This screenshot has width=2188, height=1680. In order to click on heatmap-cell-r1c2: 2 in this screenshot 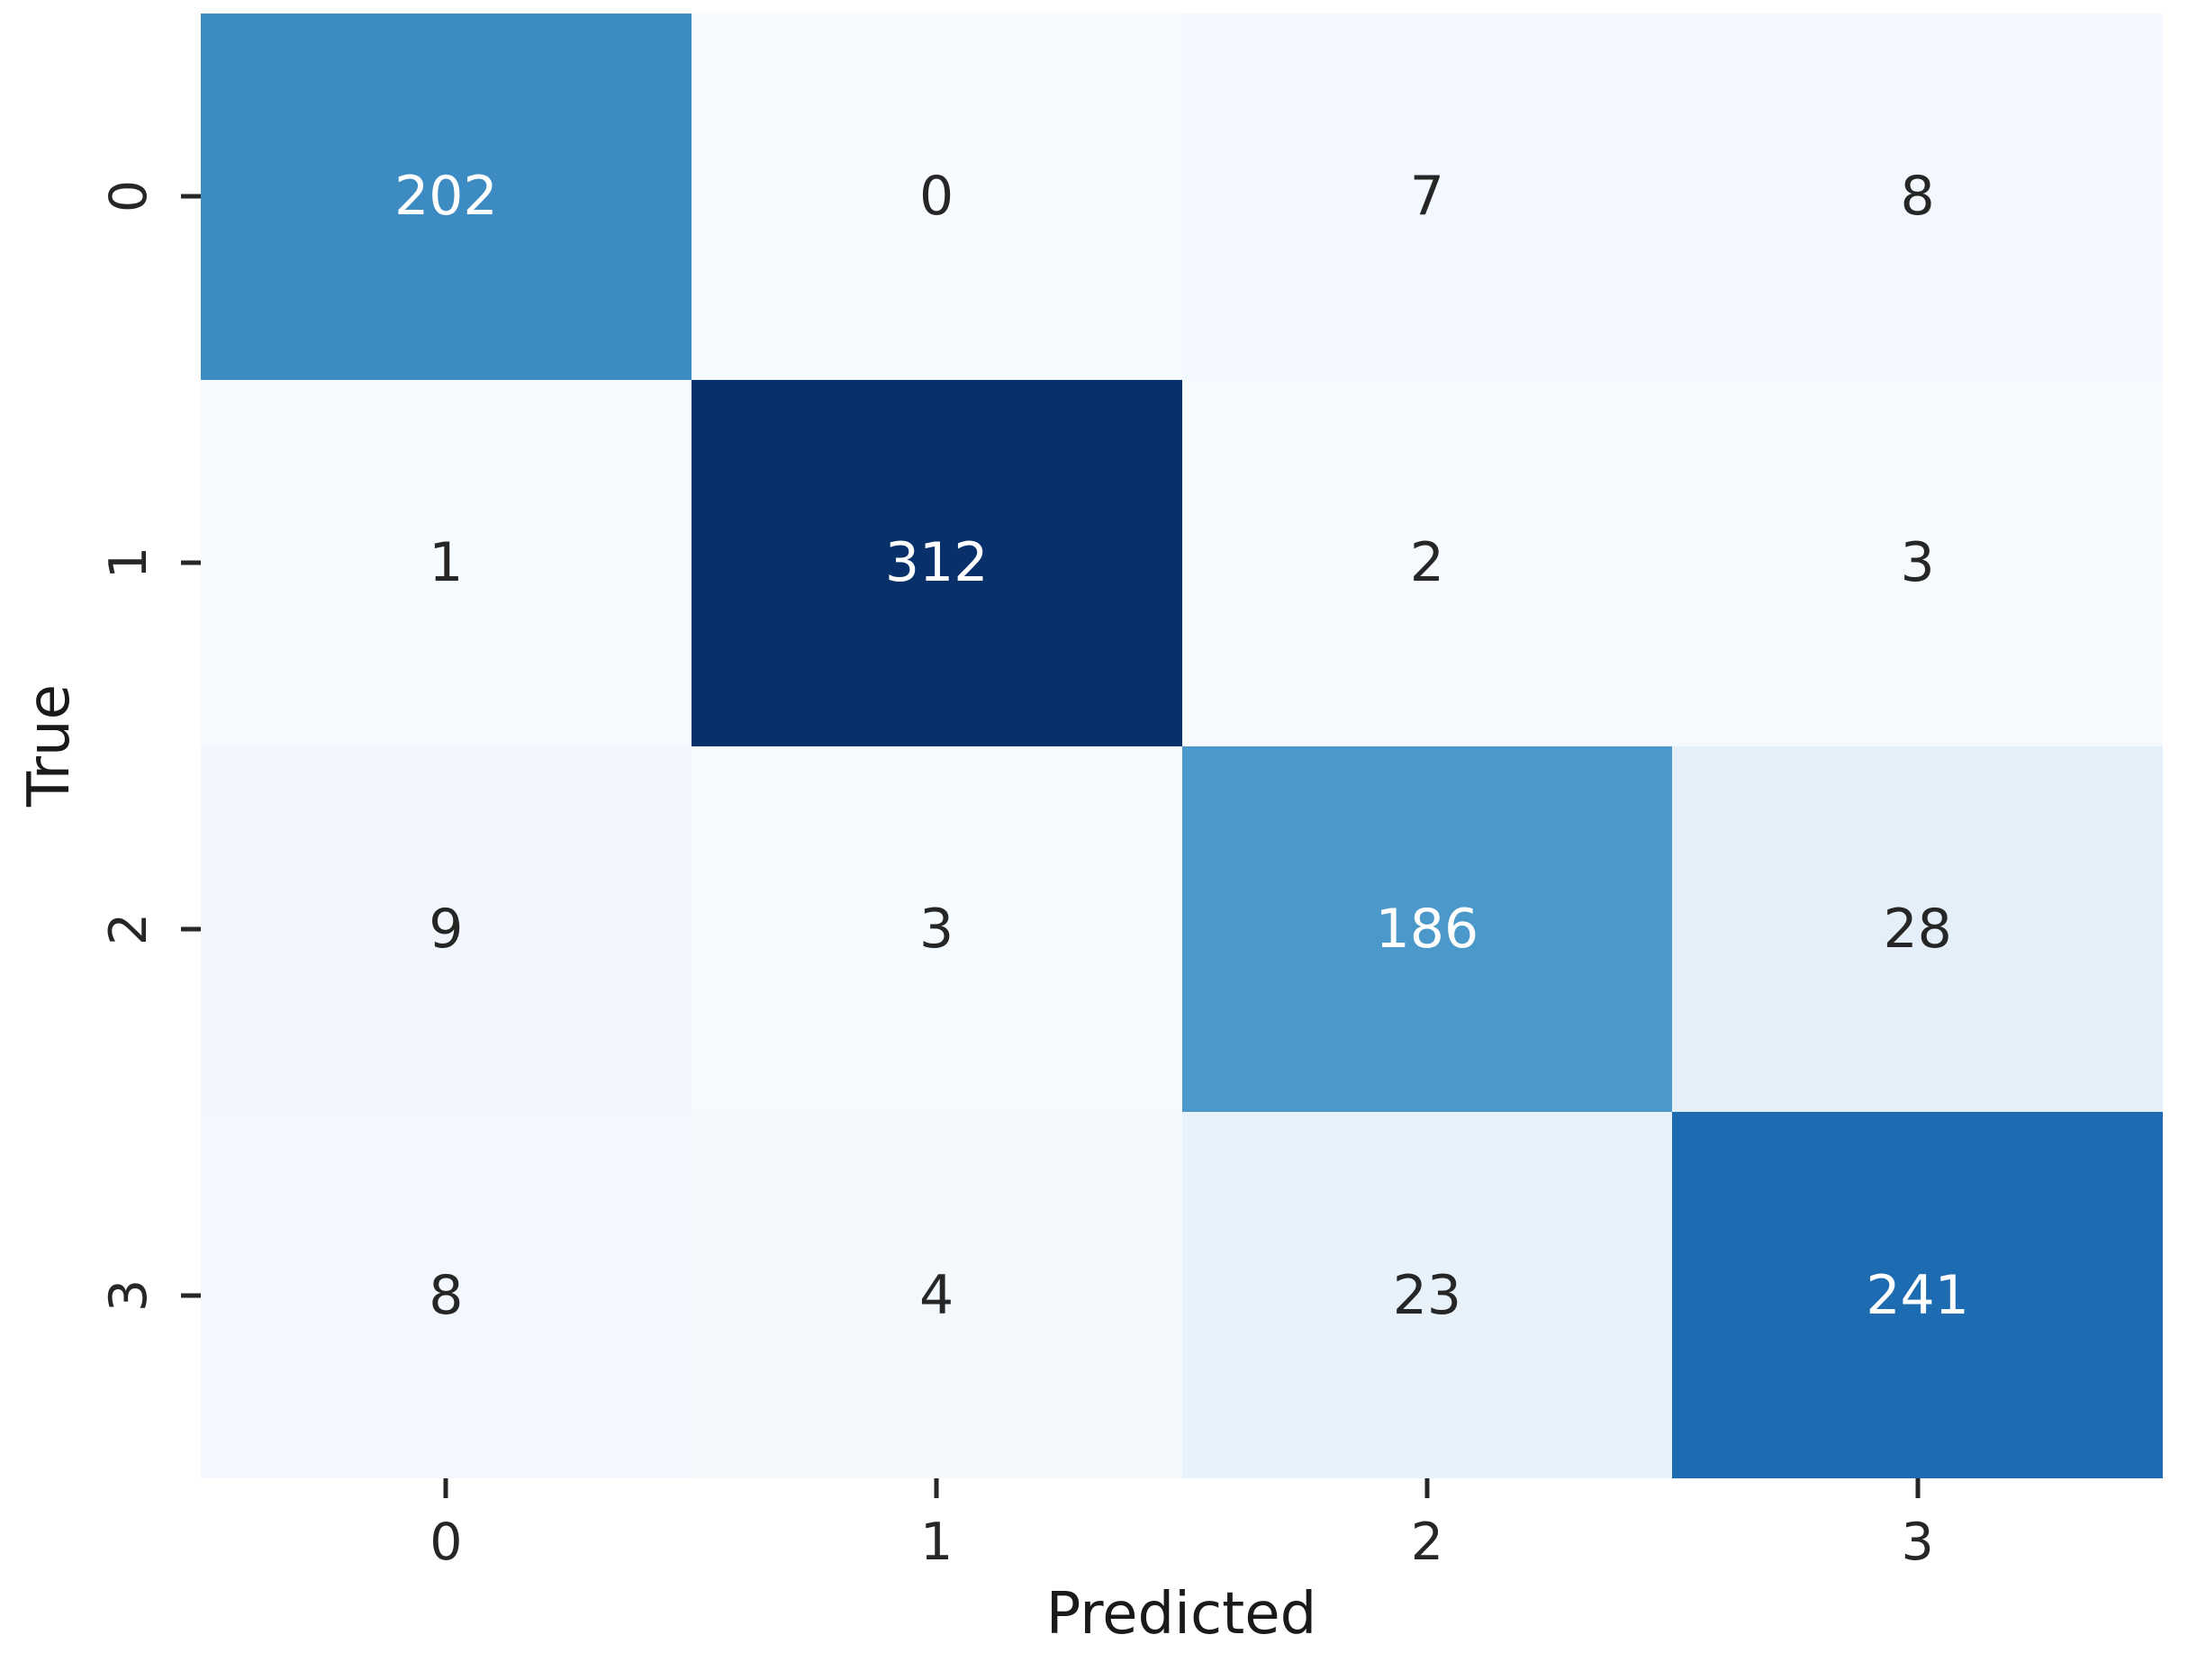, I will do `click(1427, 562)`.